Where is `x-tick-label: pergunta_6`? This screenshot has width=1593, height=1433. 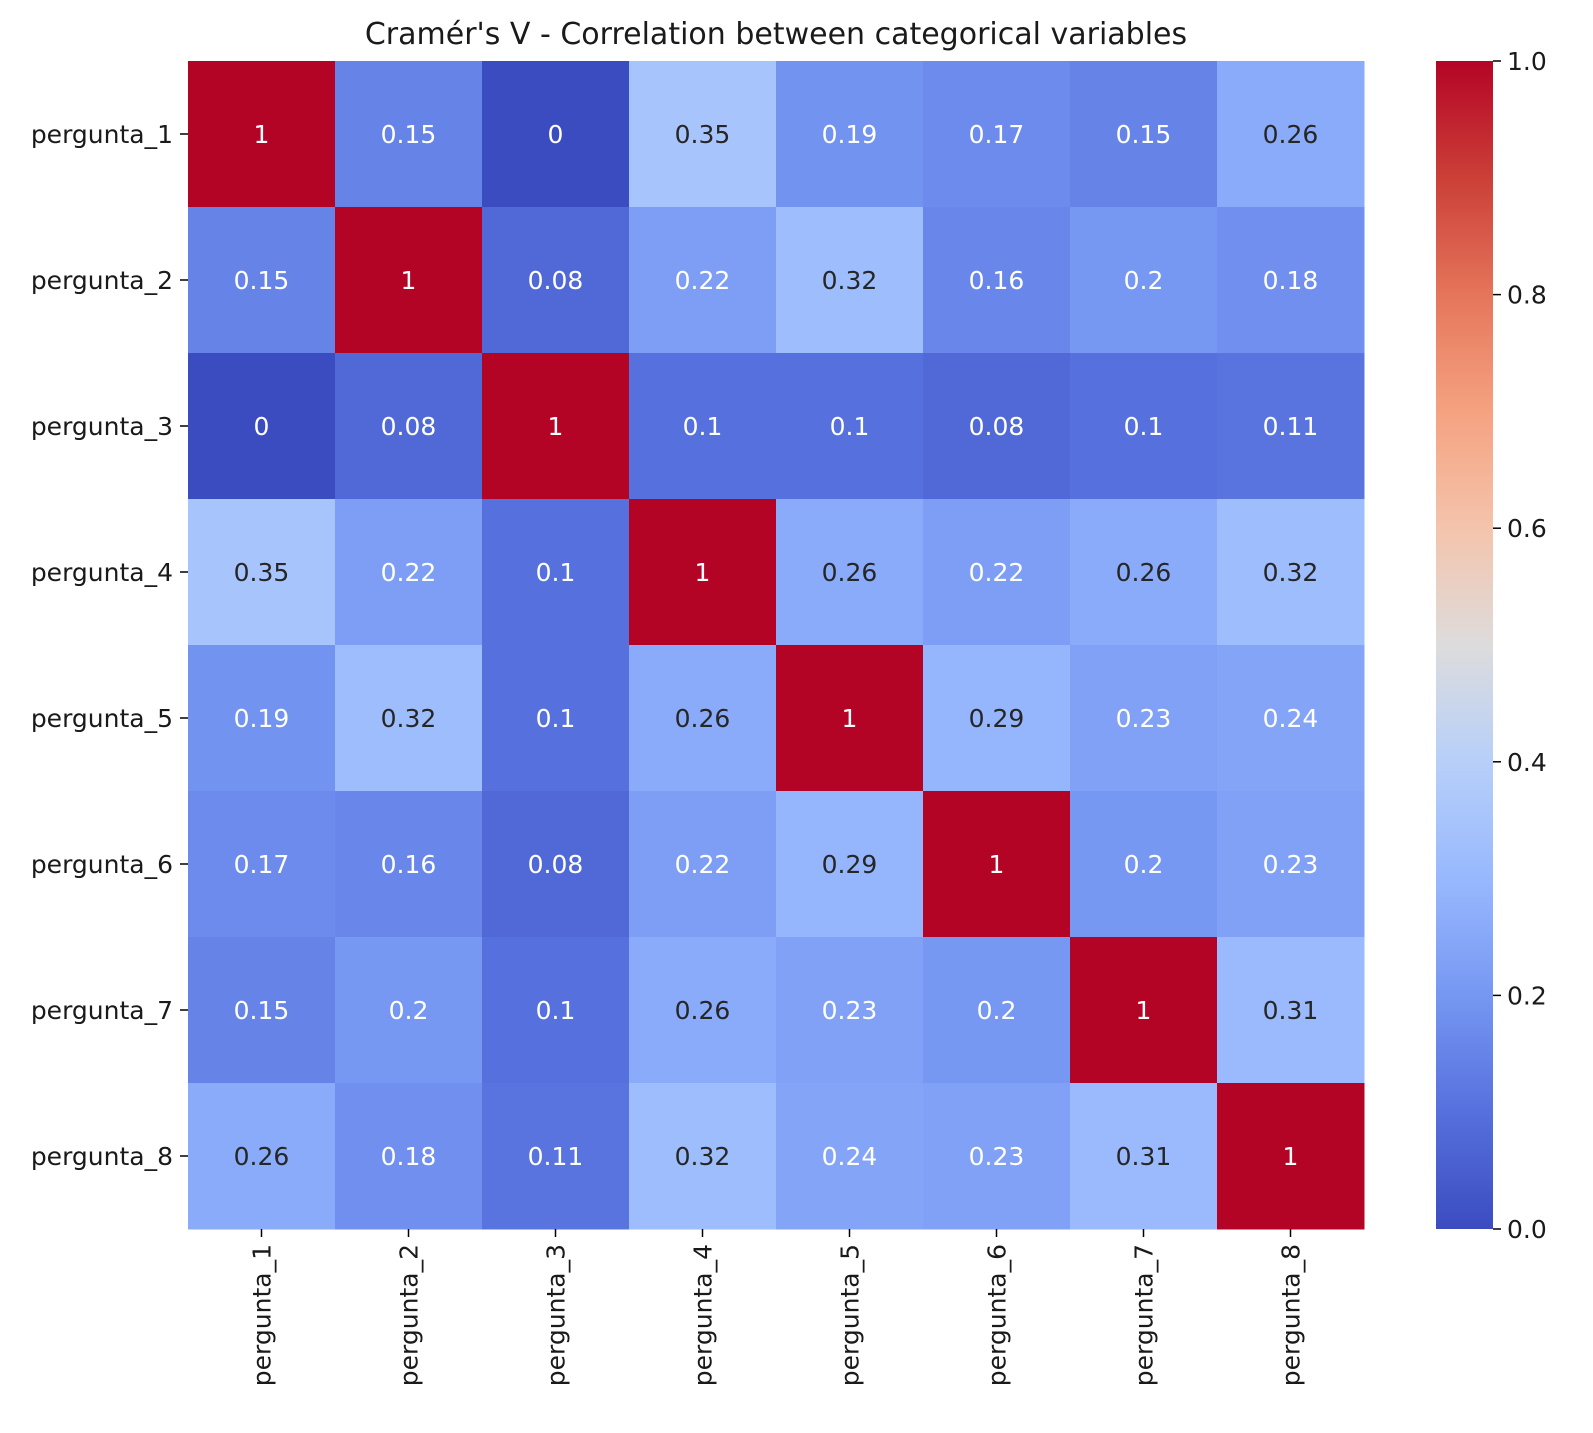
x-tick-label: pergunta_6 is located at coordinates (997, 1315).